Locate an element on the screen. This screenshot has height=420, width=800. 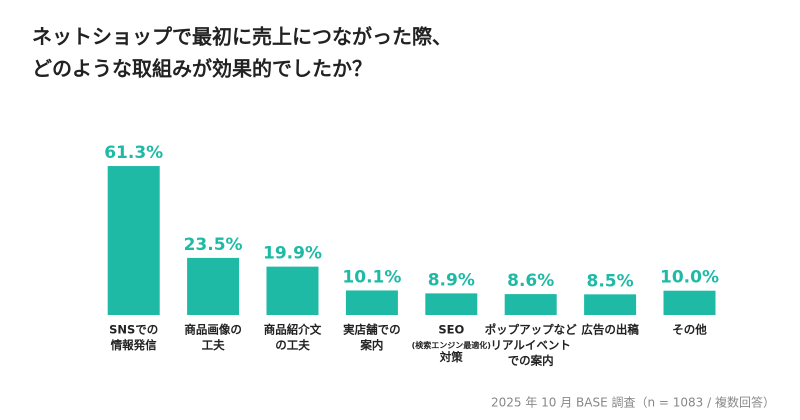
x-tick-label: その他 is located at coordinates (689, 330).